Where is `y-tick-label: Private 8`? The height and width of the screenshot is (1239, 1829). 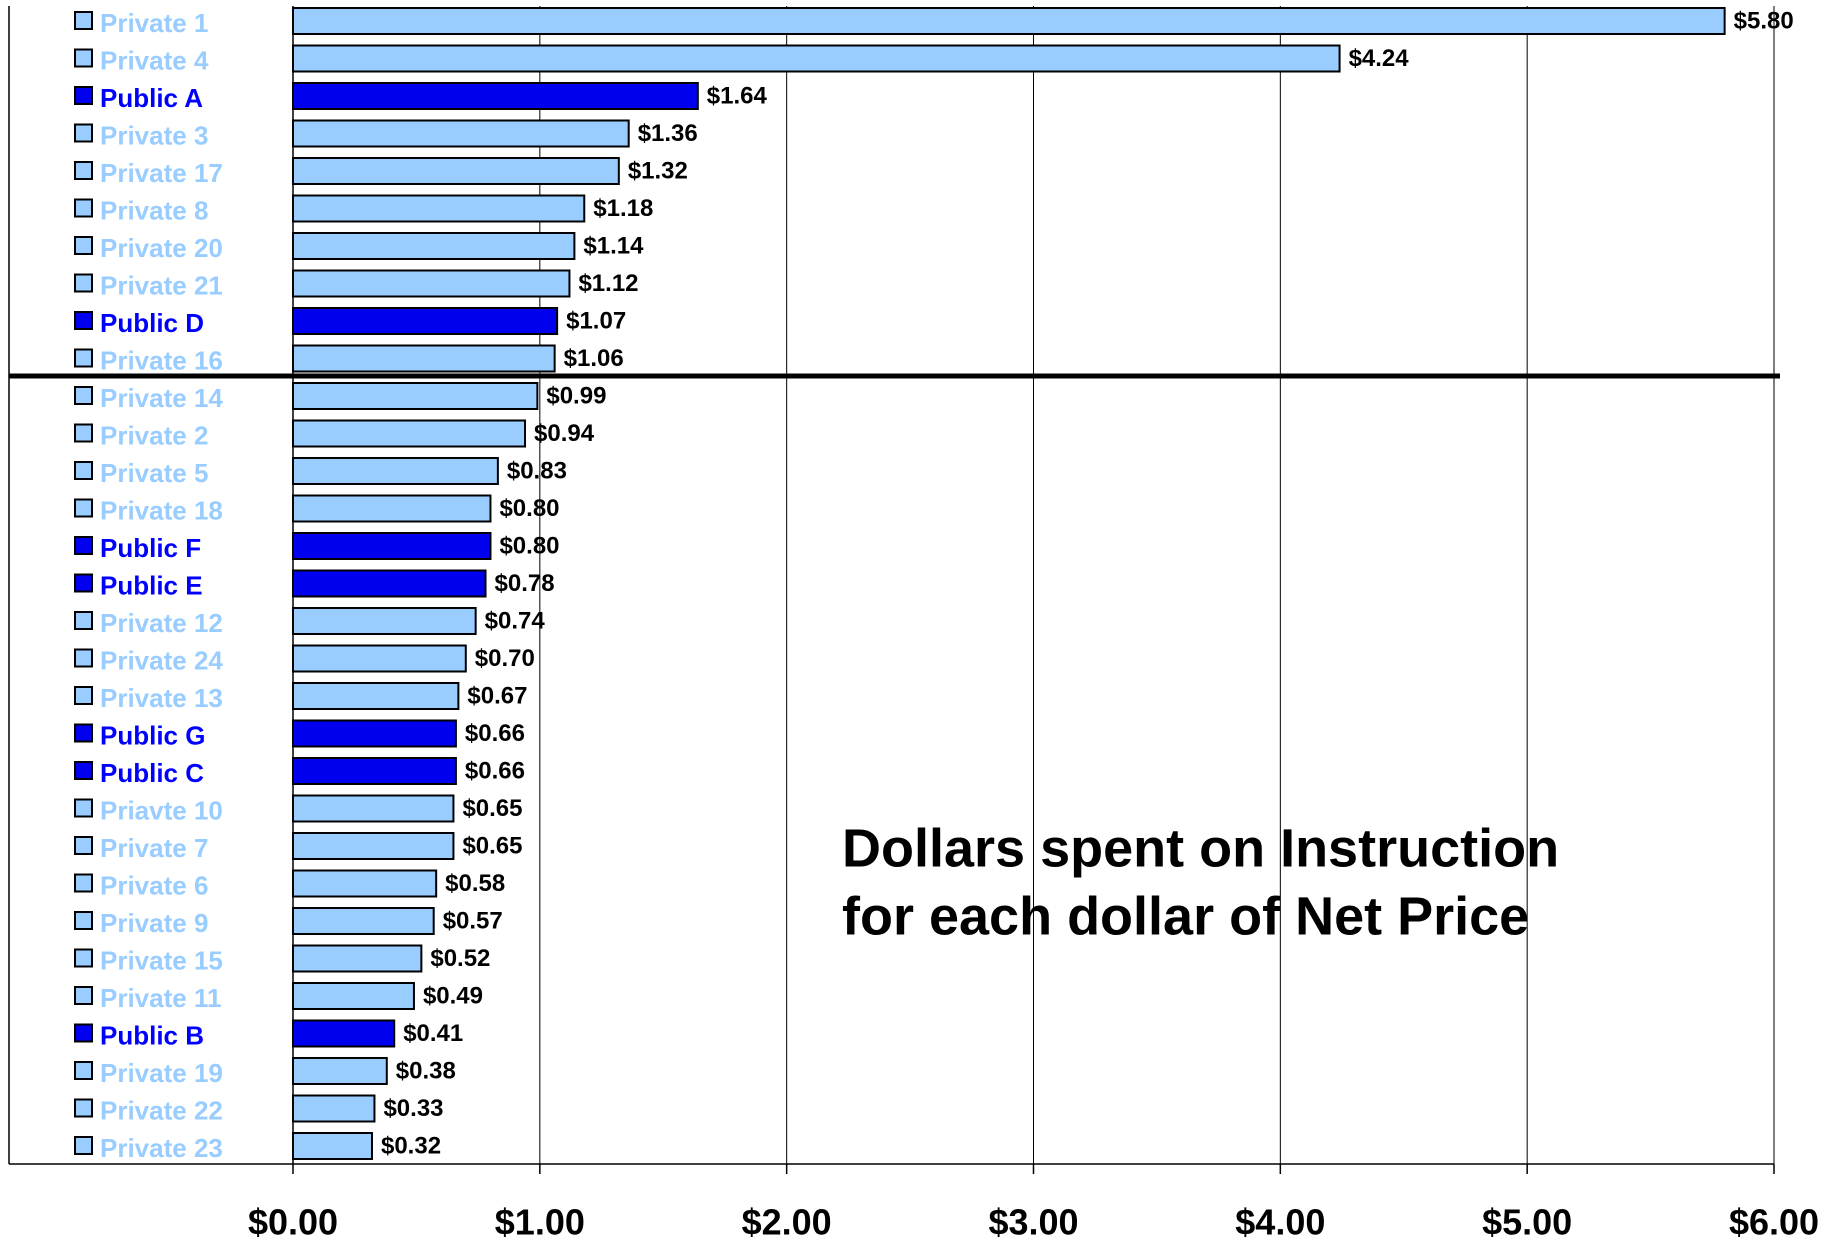 y-tick-label: Private 8 is located at coordinates (154, 210).